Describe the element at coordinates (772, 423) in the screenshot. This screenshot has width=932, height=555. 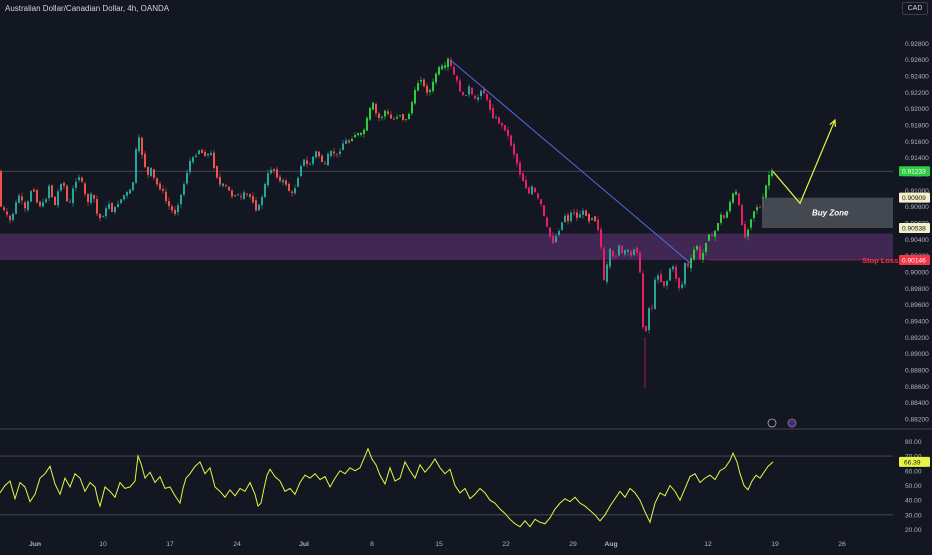
I see `event-icon` at that location.